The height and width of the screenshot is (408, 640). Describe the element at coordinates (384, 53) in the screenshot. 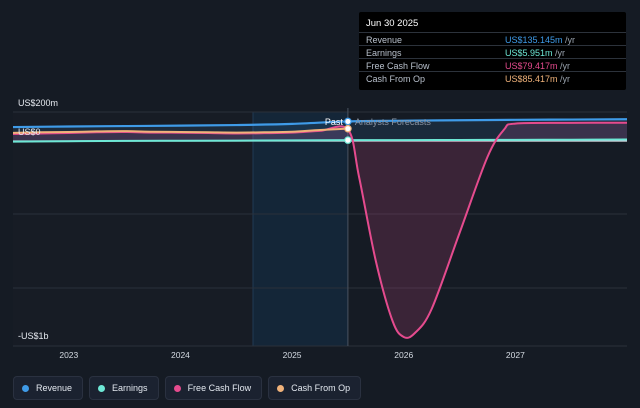

I see `tooltip-label: Earnings` at that location.